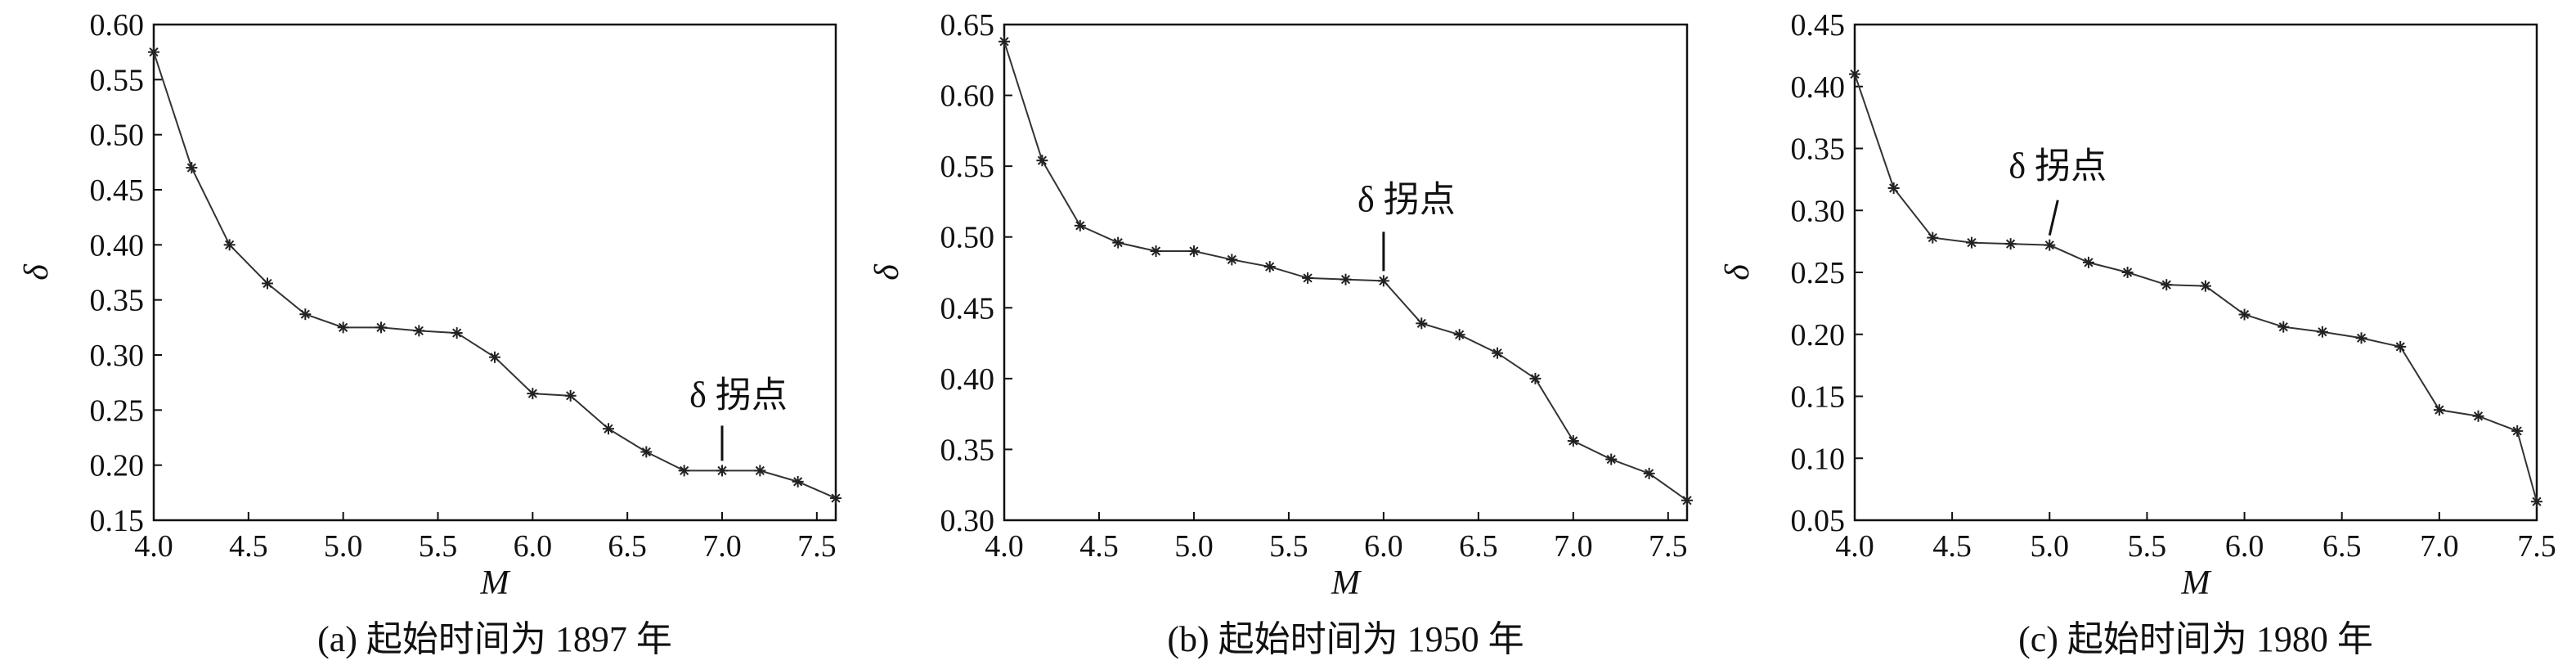 The image size is (2576, 665). Describe the element at coordinates (118, 410) in the screenshot. I see `y-tick-label: 0.25` at that location.